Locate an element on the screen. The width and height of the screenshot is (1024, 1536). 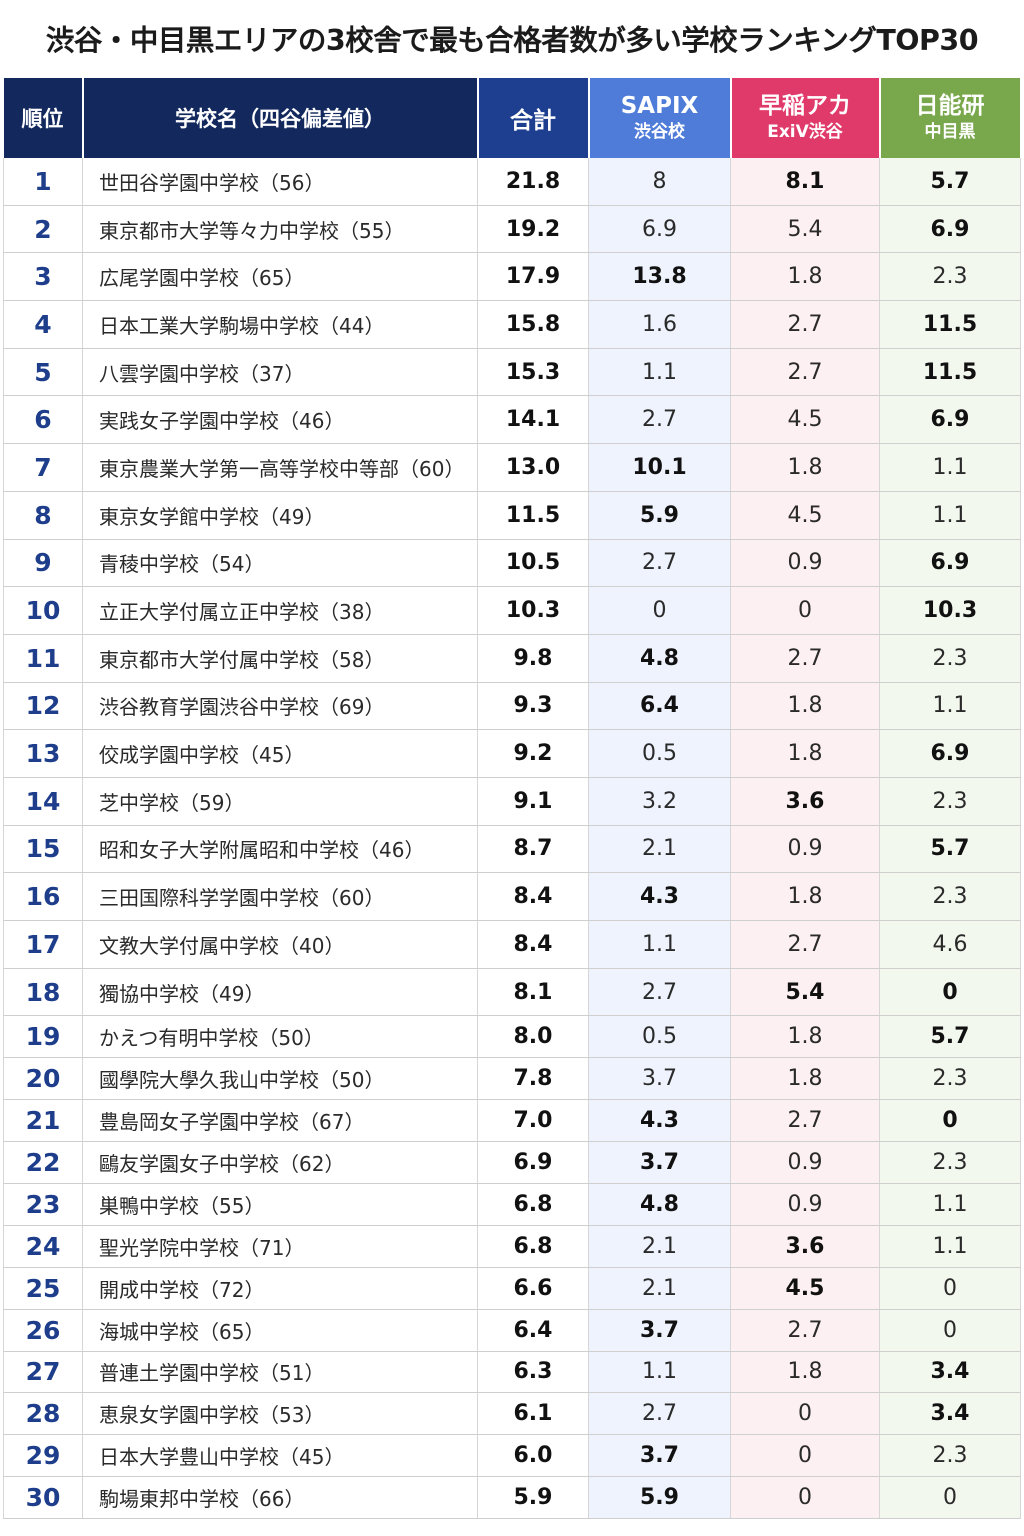
total-cell: 6.6 is located at coordinates (533, 1288).